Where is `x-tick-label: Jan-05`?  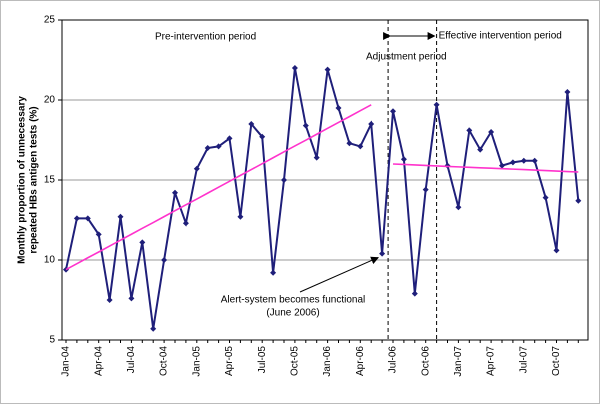 x-tick-label: Jan-05 is located at coordinates (196, 361).